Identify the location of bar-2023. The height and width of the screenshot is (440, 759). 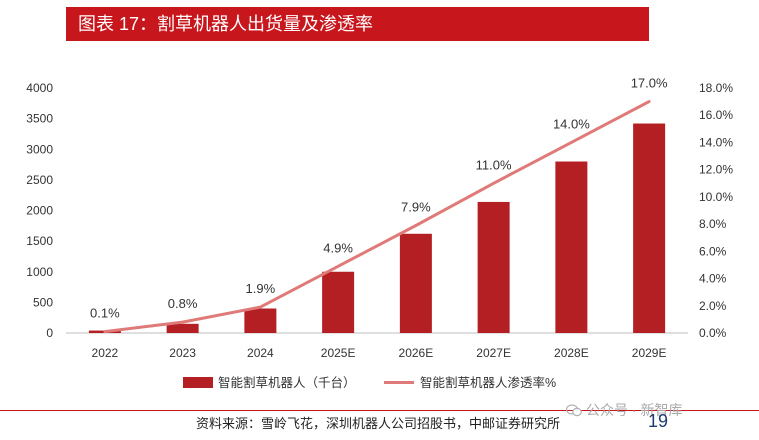
(182, 328).